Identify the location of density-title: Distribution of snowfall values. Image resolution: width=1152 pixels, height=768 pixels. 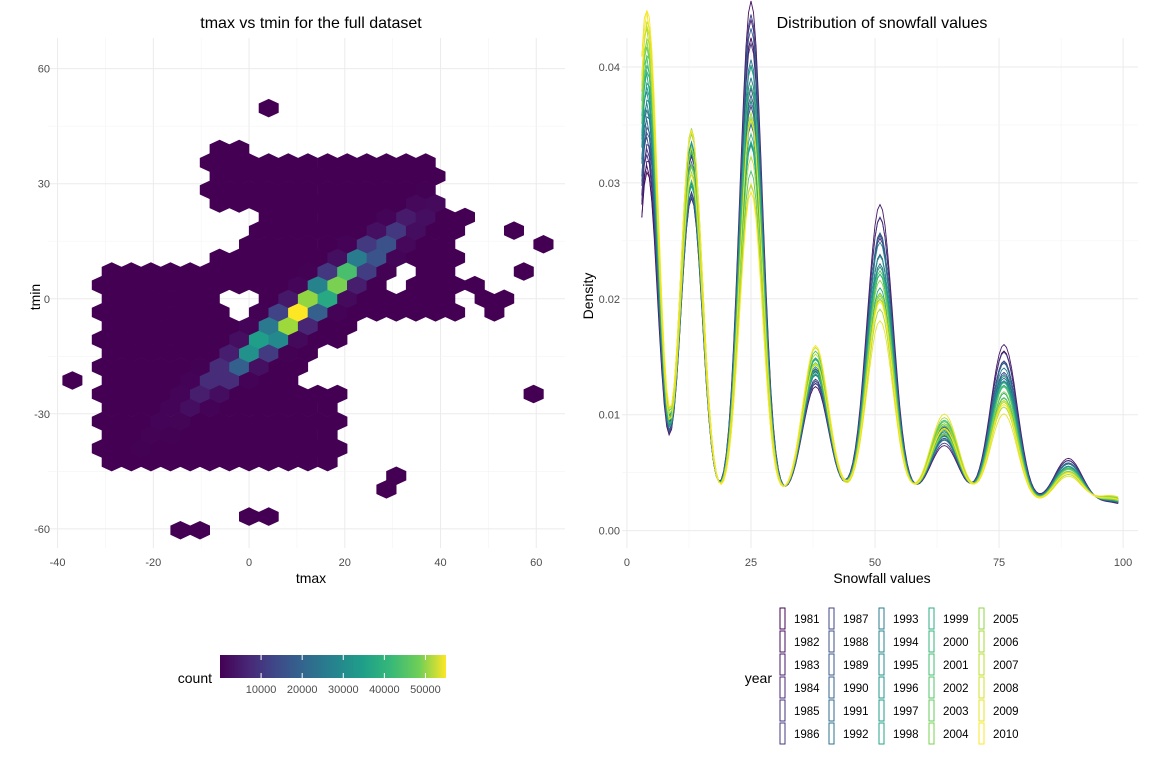
(882, 23).